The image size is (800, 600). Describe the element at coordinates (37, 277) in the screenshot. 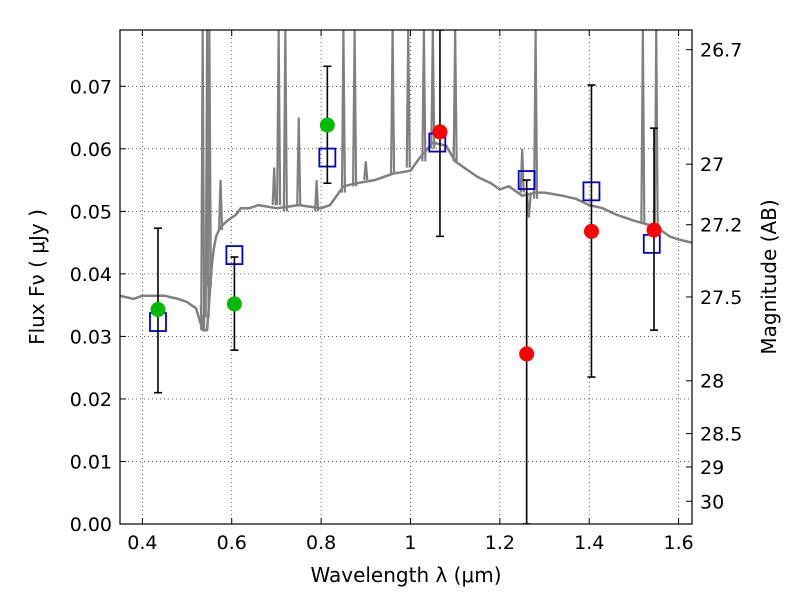

I see `y-axis-label: Flux Fν ( μJy )` at that location.